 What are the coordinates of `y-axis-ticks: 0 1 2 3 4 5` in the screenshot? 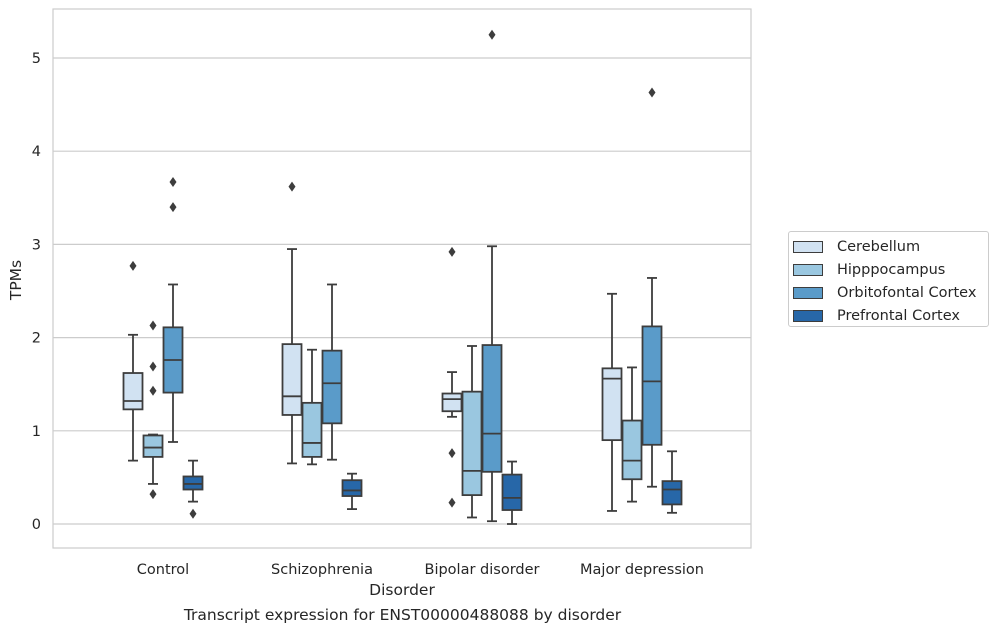 It's located at (36, 292).